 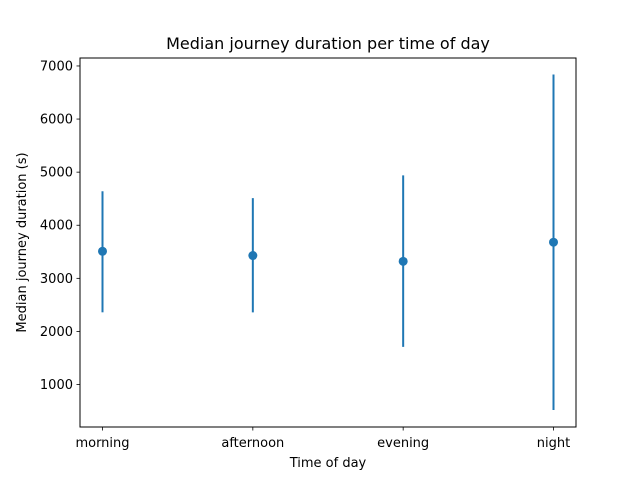 What do you see at coordinates (403, 261) in the screenshot?
I see `data-point-evening` at bounding box center [403, 261].